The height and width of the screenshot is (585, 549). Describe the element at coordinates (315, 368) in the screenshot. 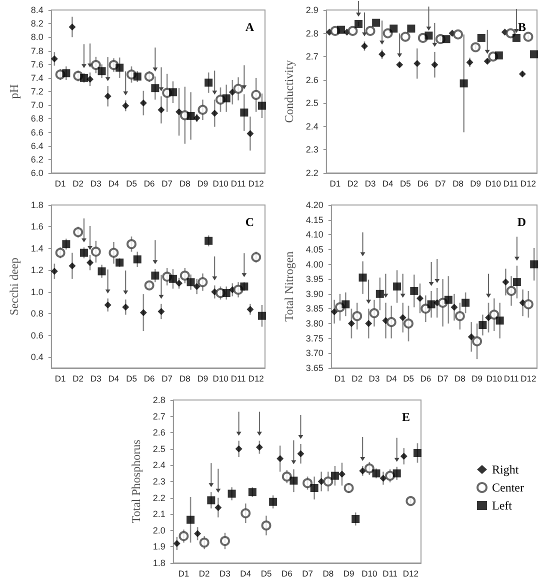

I see `y-tick-label: 3.65` at that location.